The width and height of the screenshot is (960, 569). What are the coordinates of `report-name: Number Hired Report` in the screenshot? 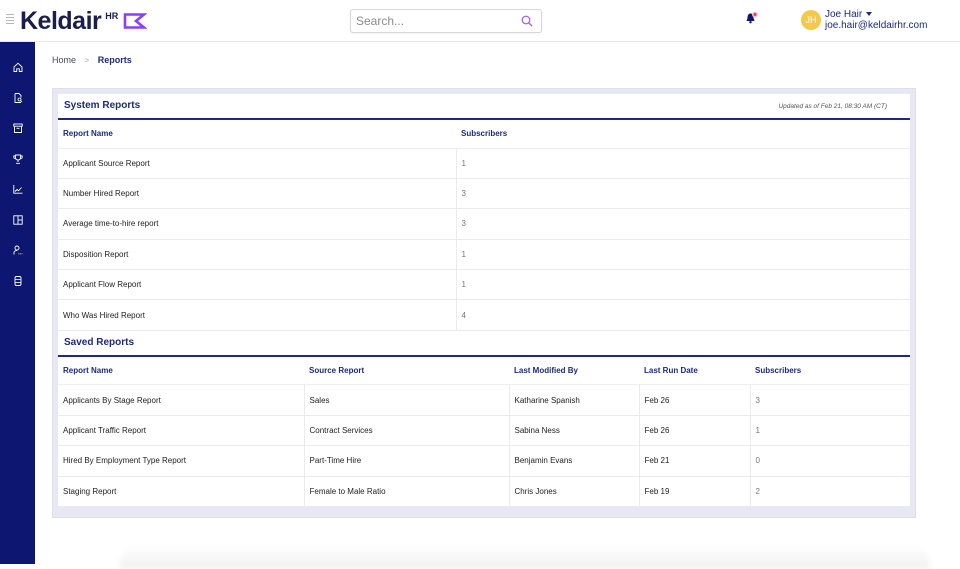 It's located at (257, 194).